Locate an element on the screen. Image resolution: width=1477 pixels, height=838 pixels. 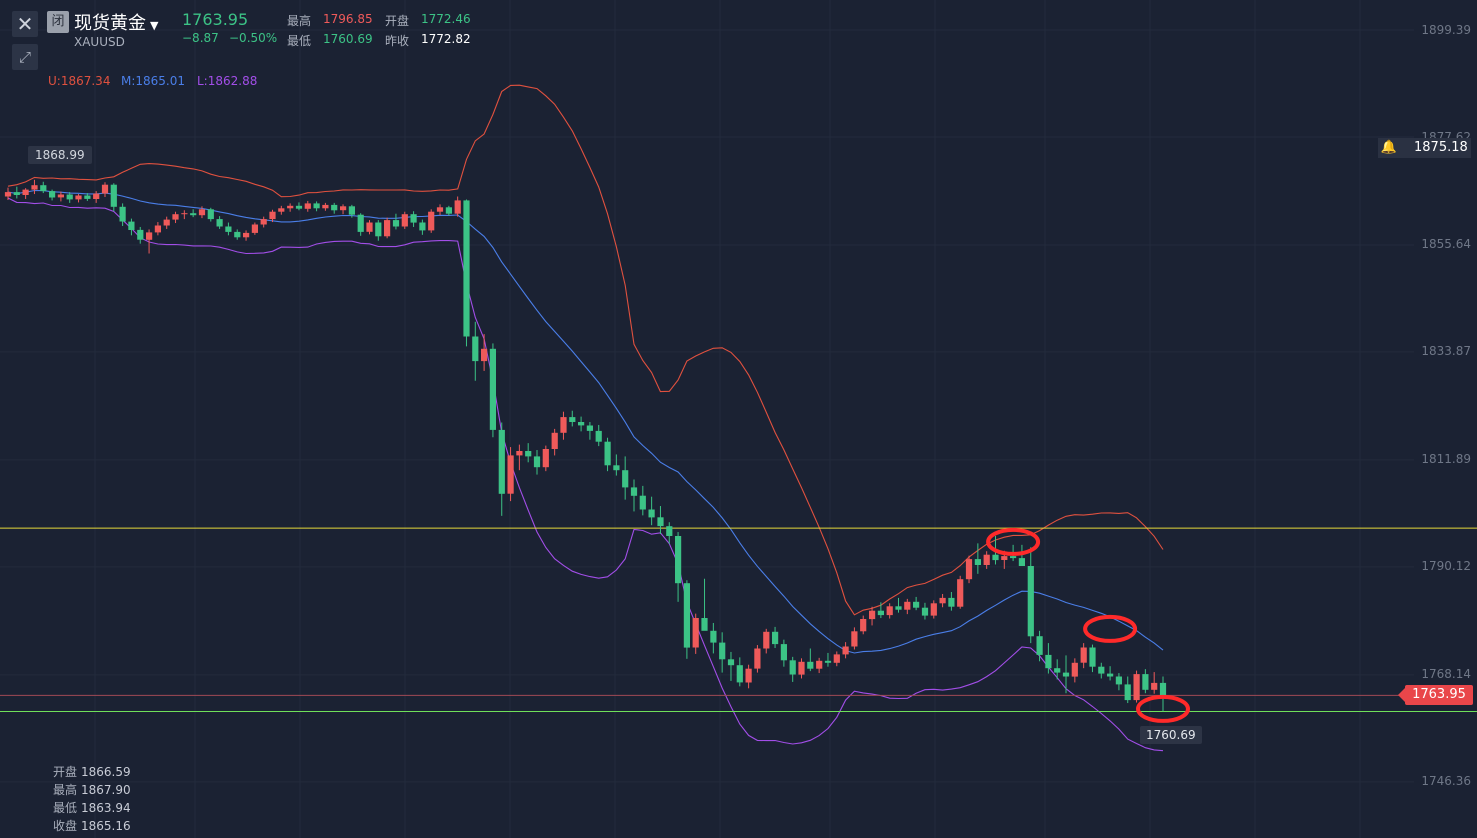
close-icon: ✕ is located at coordinates (25, 24).